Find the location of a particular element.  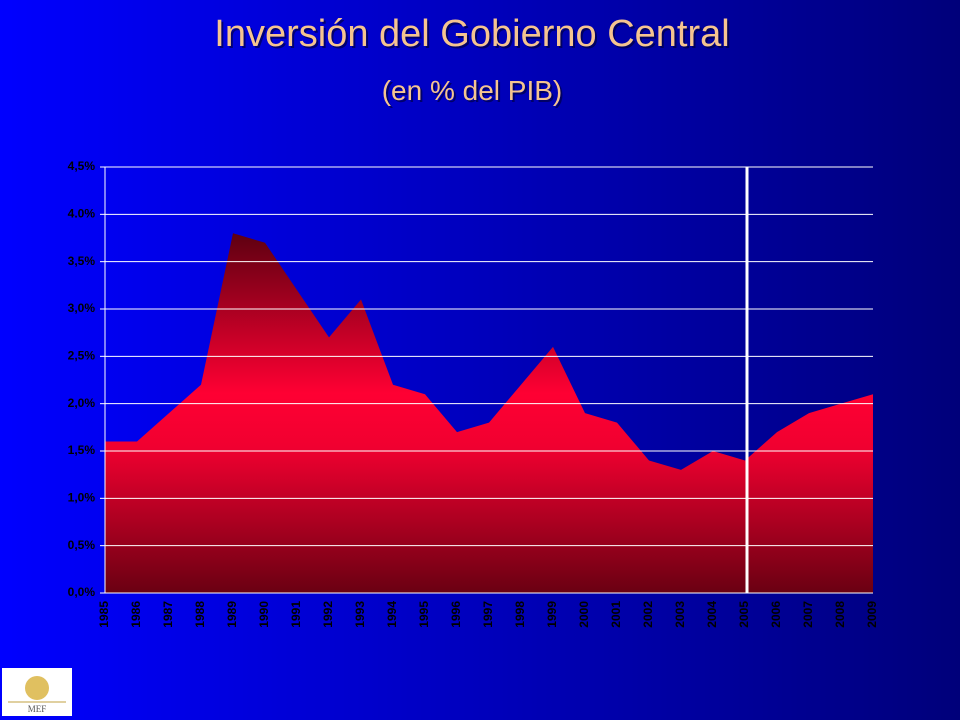

x-tick-label: 1989 is located at coordinates (232, 614).